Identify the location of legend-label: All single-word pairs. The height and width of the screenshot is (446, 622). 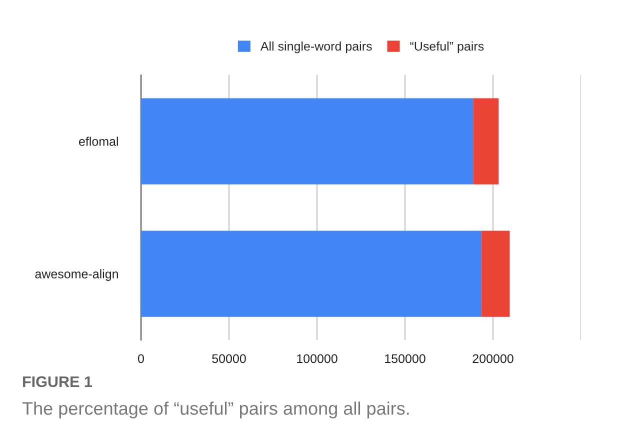
(316, 48).